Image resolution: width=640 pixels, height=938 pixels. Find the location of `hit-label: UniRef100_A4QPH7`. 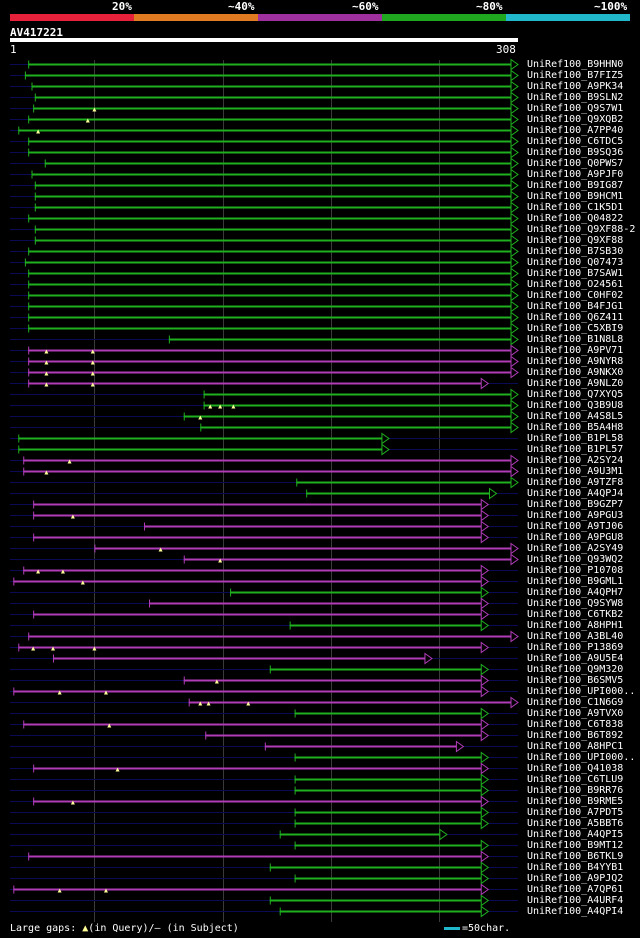

hit-label: UniRef100_A4QPH7 is located at coordinates (575, 592).